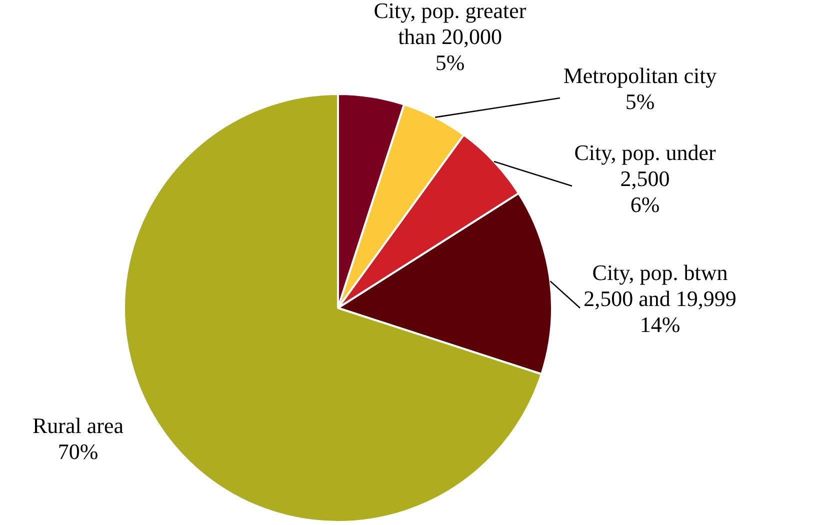  What do you see at coordinates (645, 204) in the screenshot?
I see `data-label: 6%` at bounding box center [645, 204].